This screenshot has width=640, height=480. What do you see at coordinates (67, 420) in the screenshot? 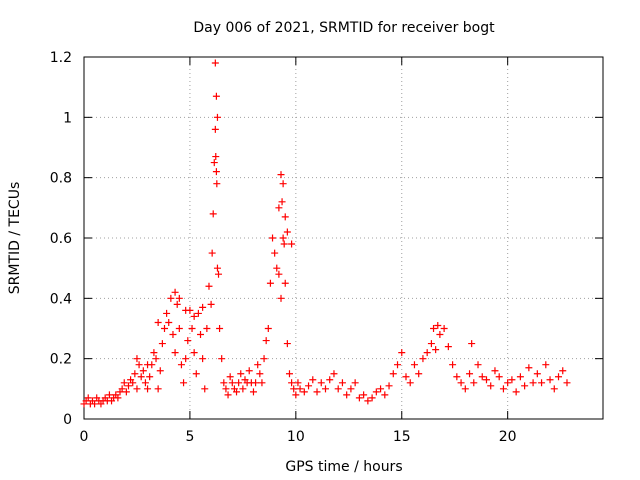
I see `y-tick-label: 0` at bounding box center [67, 420].